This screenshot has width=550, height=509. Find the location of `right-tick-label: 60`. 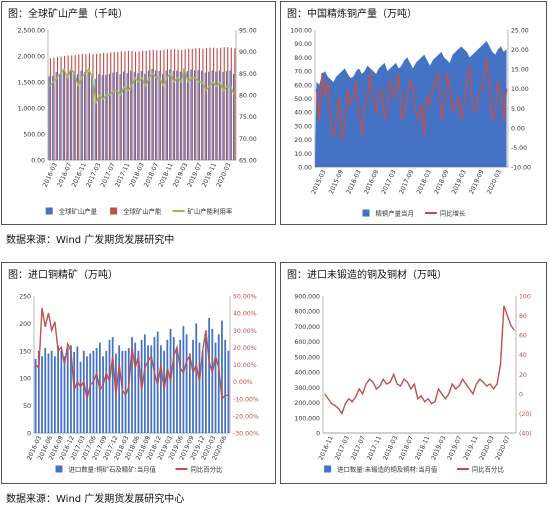

right-tick-label: 60 is located at coordinates (523, 336).